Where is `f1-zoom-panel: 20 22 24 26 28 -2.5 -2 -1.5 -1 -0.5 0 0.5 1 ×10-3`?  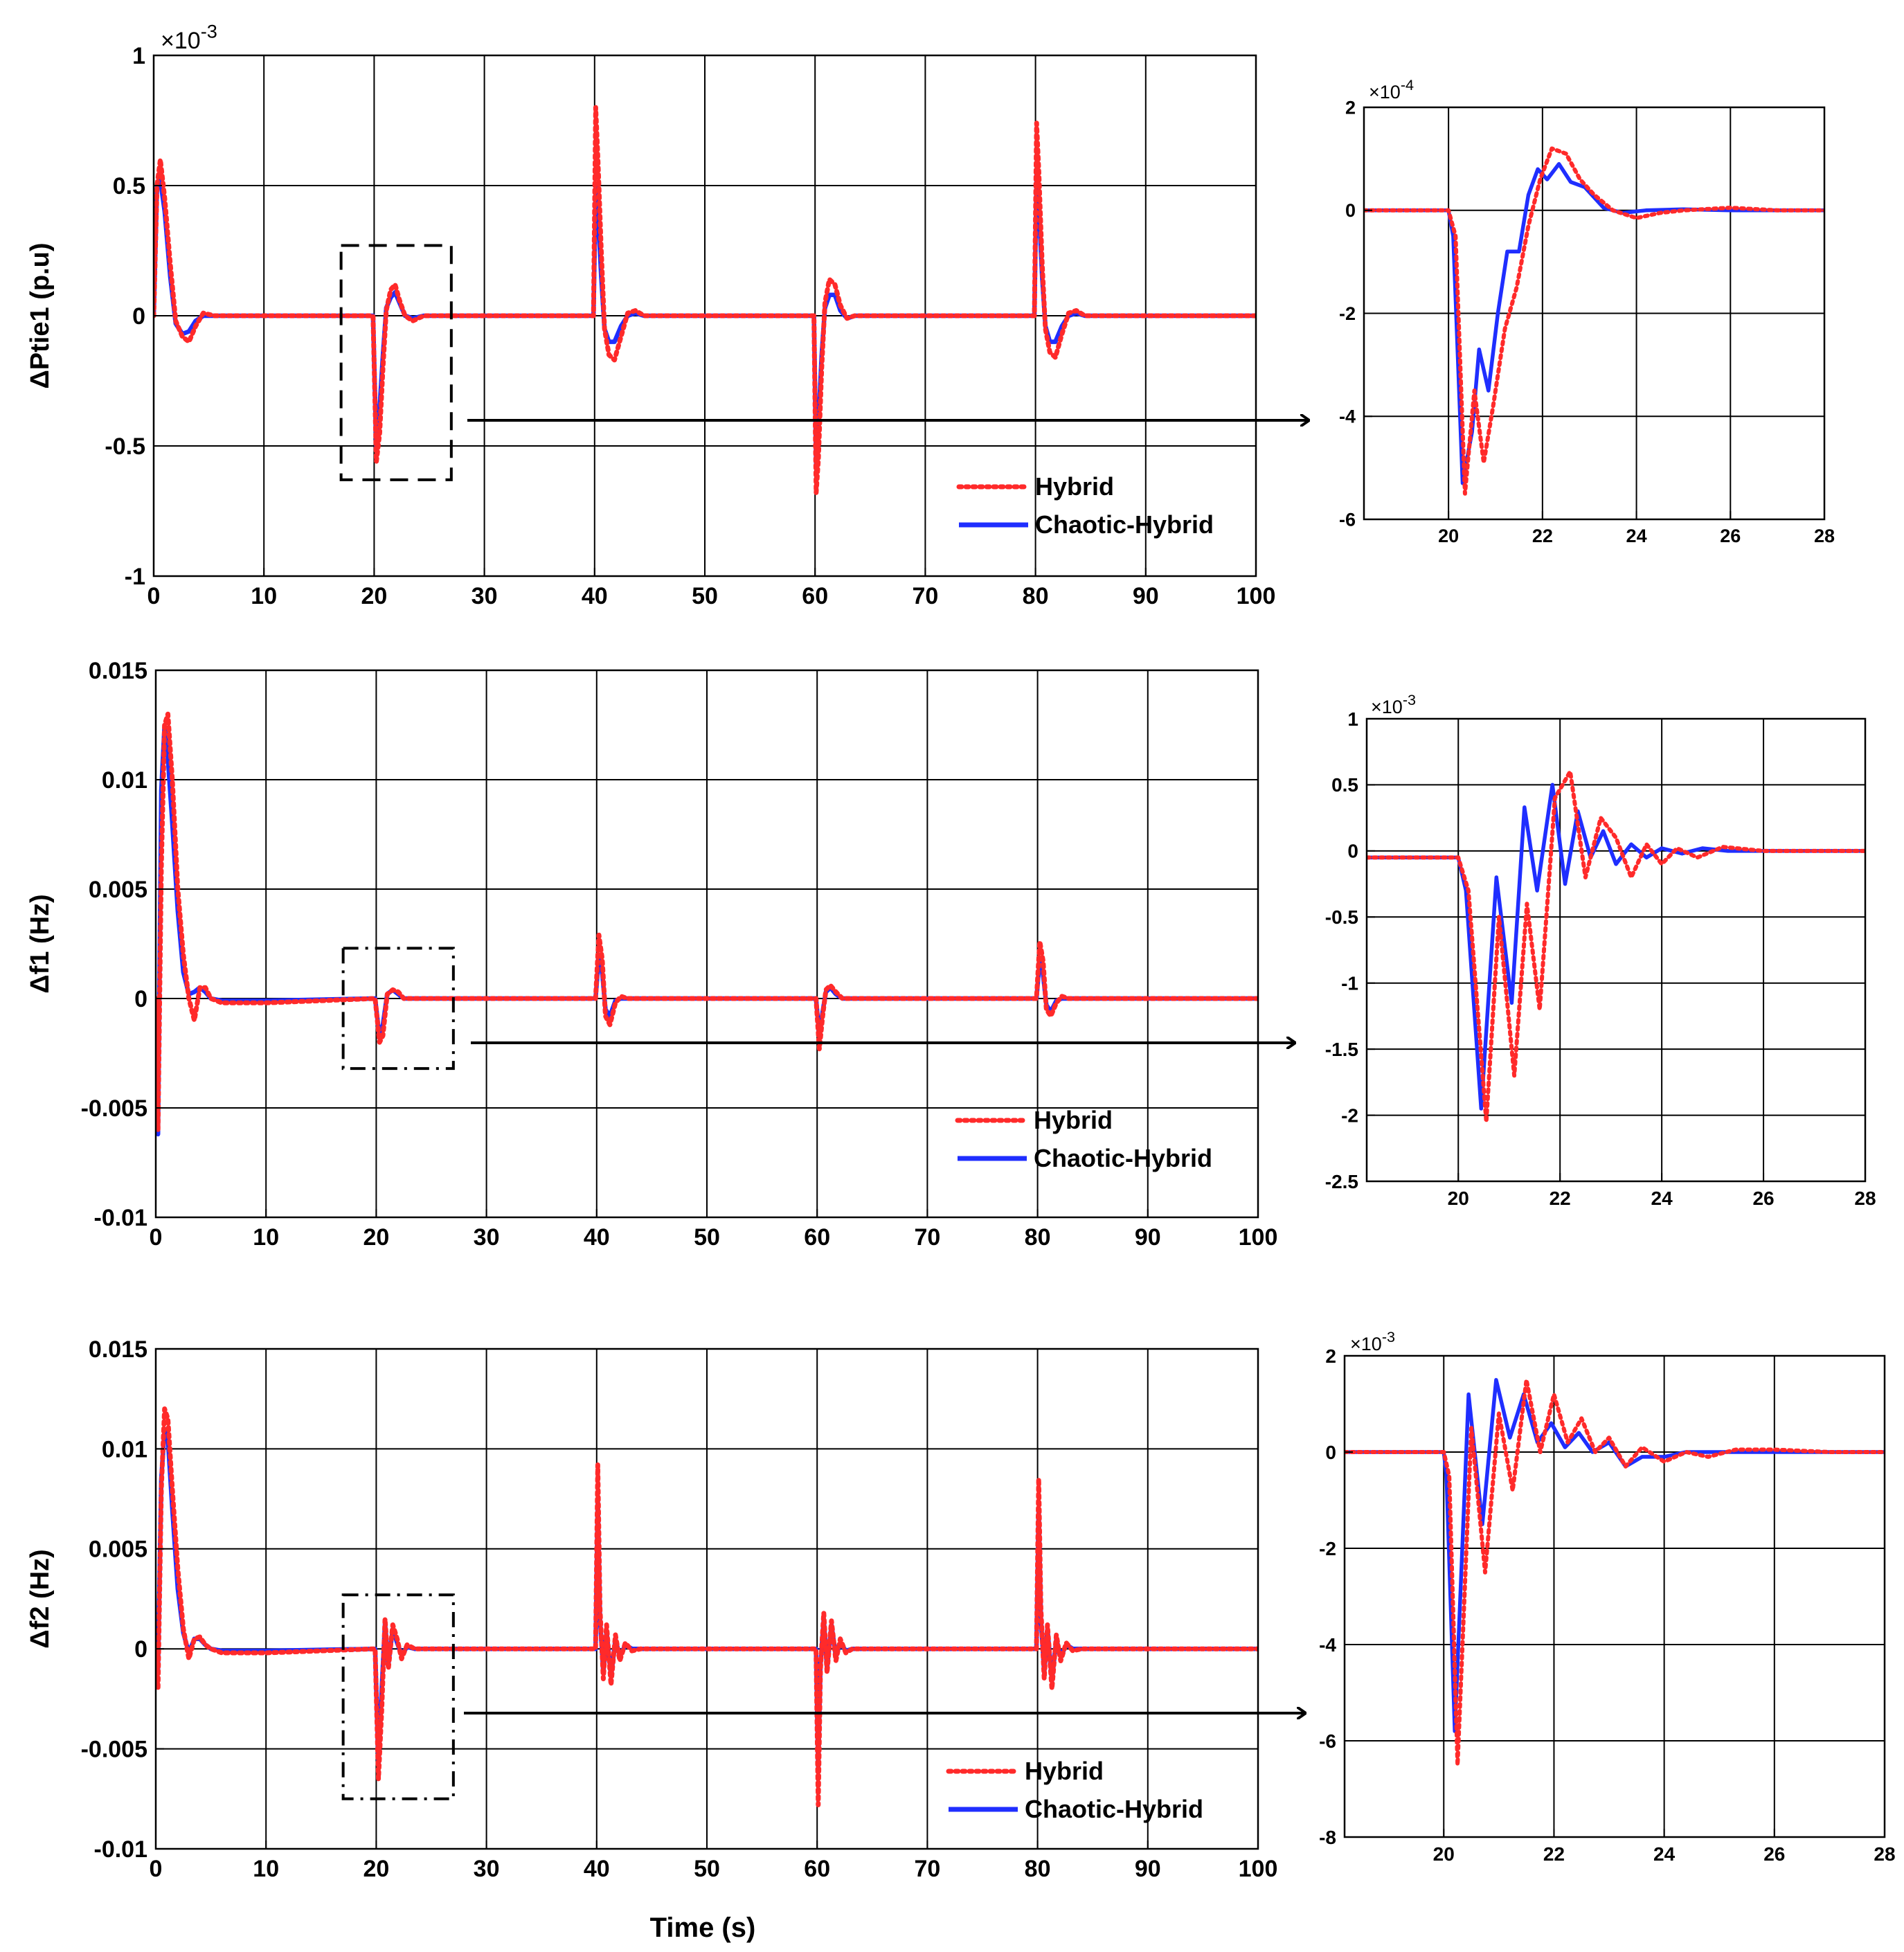
f1-zoom-panel: 20 22 24 26 28 -2.5 -2 -1.5 -1 -0.5 0 0.5 1 ×10-3 is located at coordinates (1600, 950).